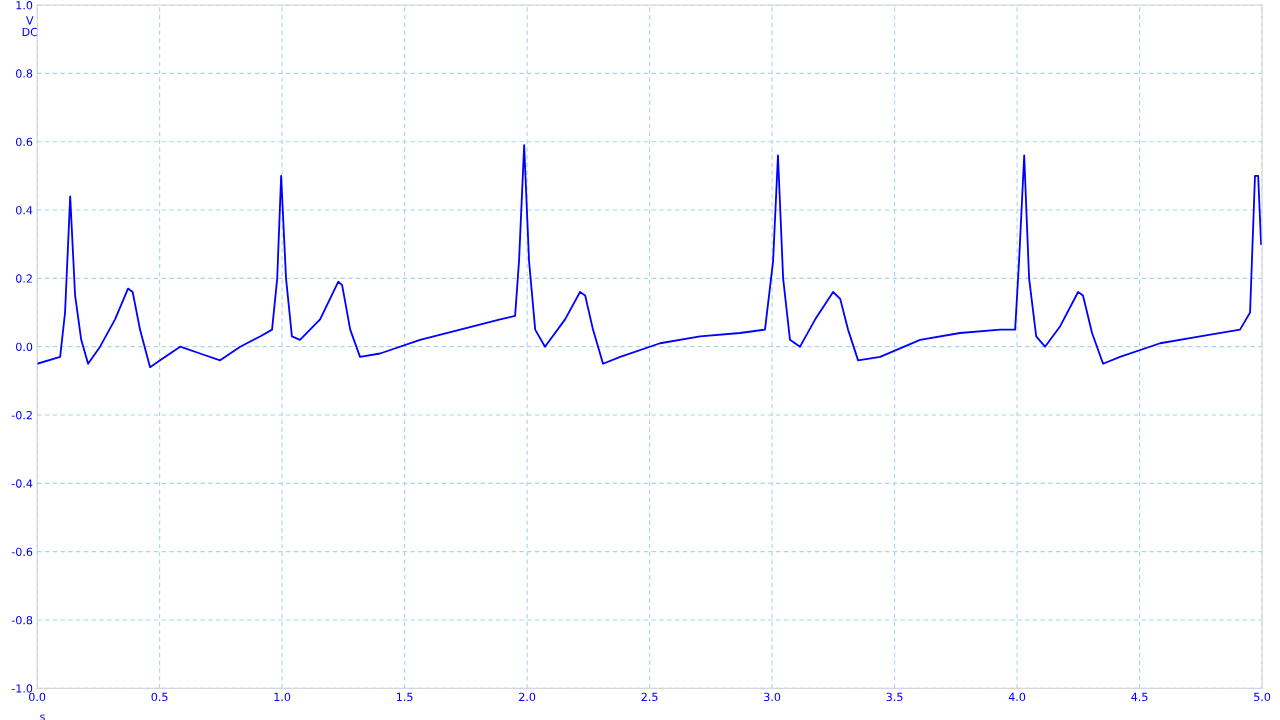 Image resolution: width=1280 pixels, height=720 pixels. What do you see at coordinates (1139, 697) in the screenshot?
I see `x-tick-label: 4.5` at bounding box center [1139, 697].